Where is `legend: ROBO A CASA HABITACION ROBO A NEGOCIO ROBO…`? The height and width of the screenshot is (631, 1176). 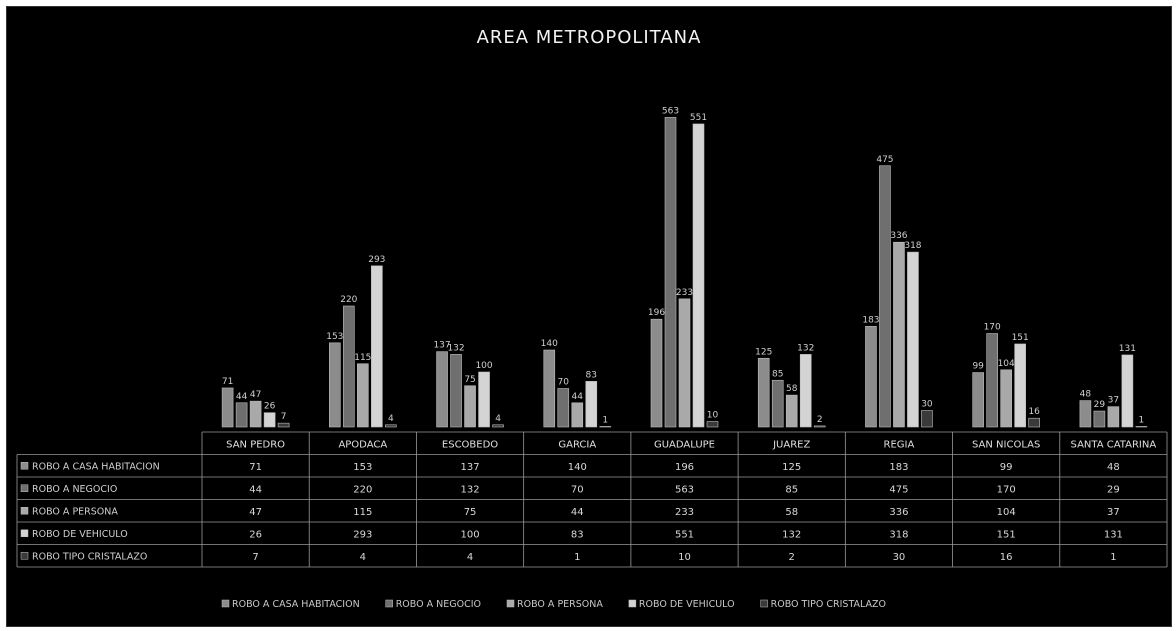 legend: ROBO A CASA HABITACION ROBO A NEGOCIO ROBO… is located at coordinates (553, 604).